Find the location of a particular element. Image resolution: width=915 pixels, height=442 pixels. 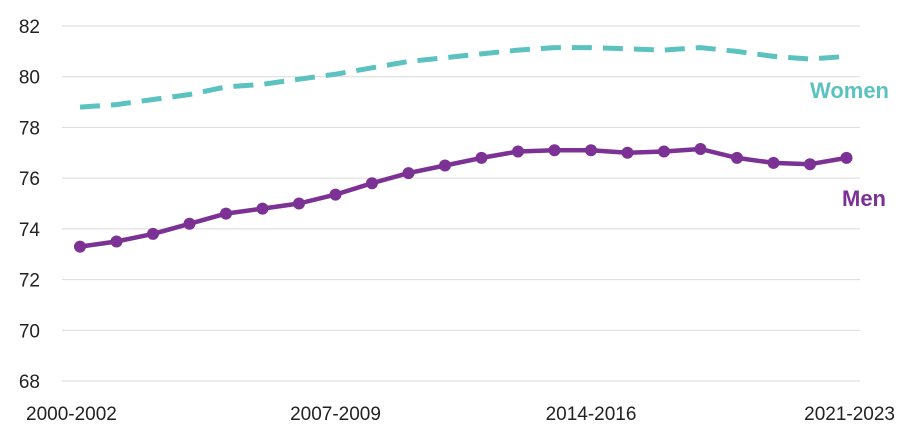

y-axis-ticks: 68 70 72 74 76 78 80 82 is located at coordinates (30, 205).